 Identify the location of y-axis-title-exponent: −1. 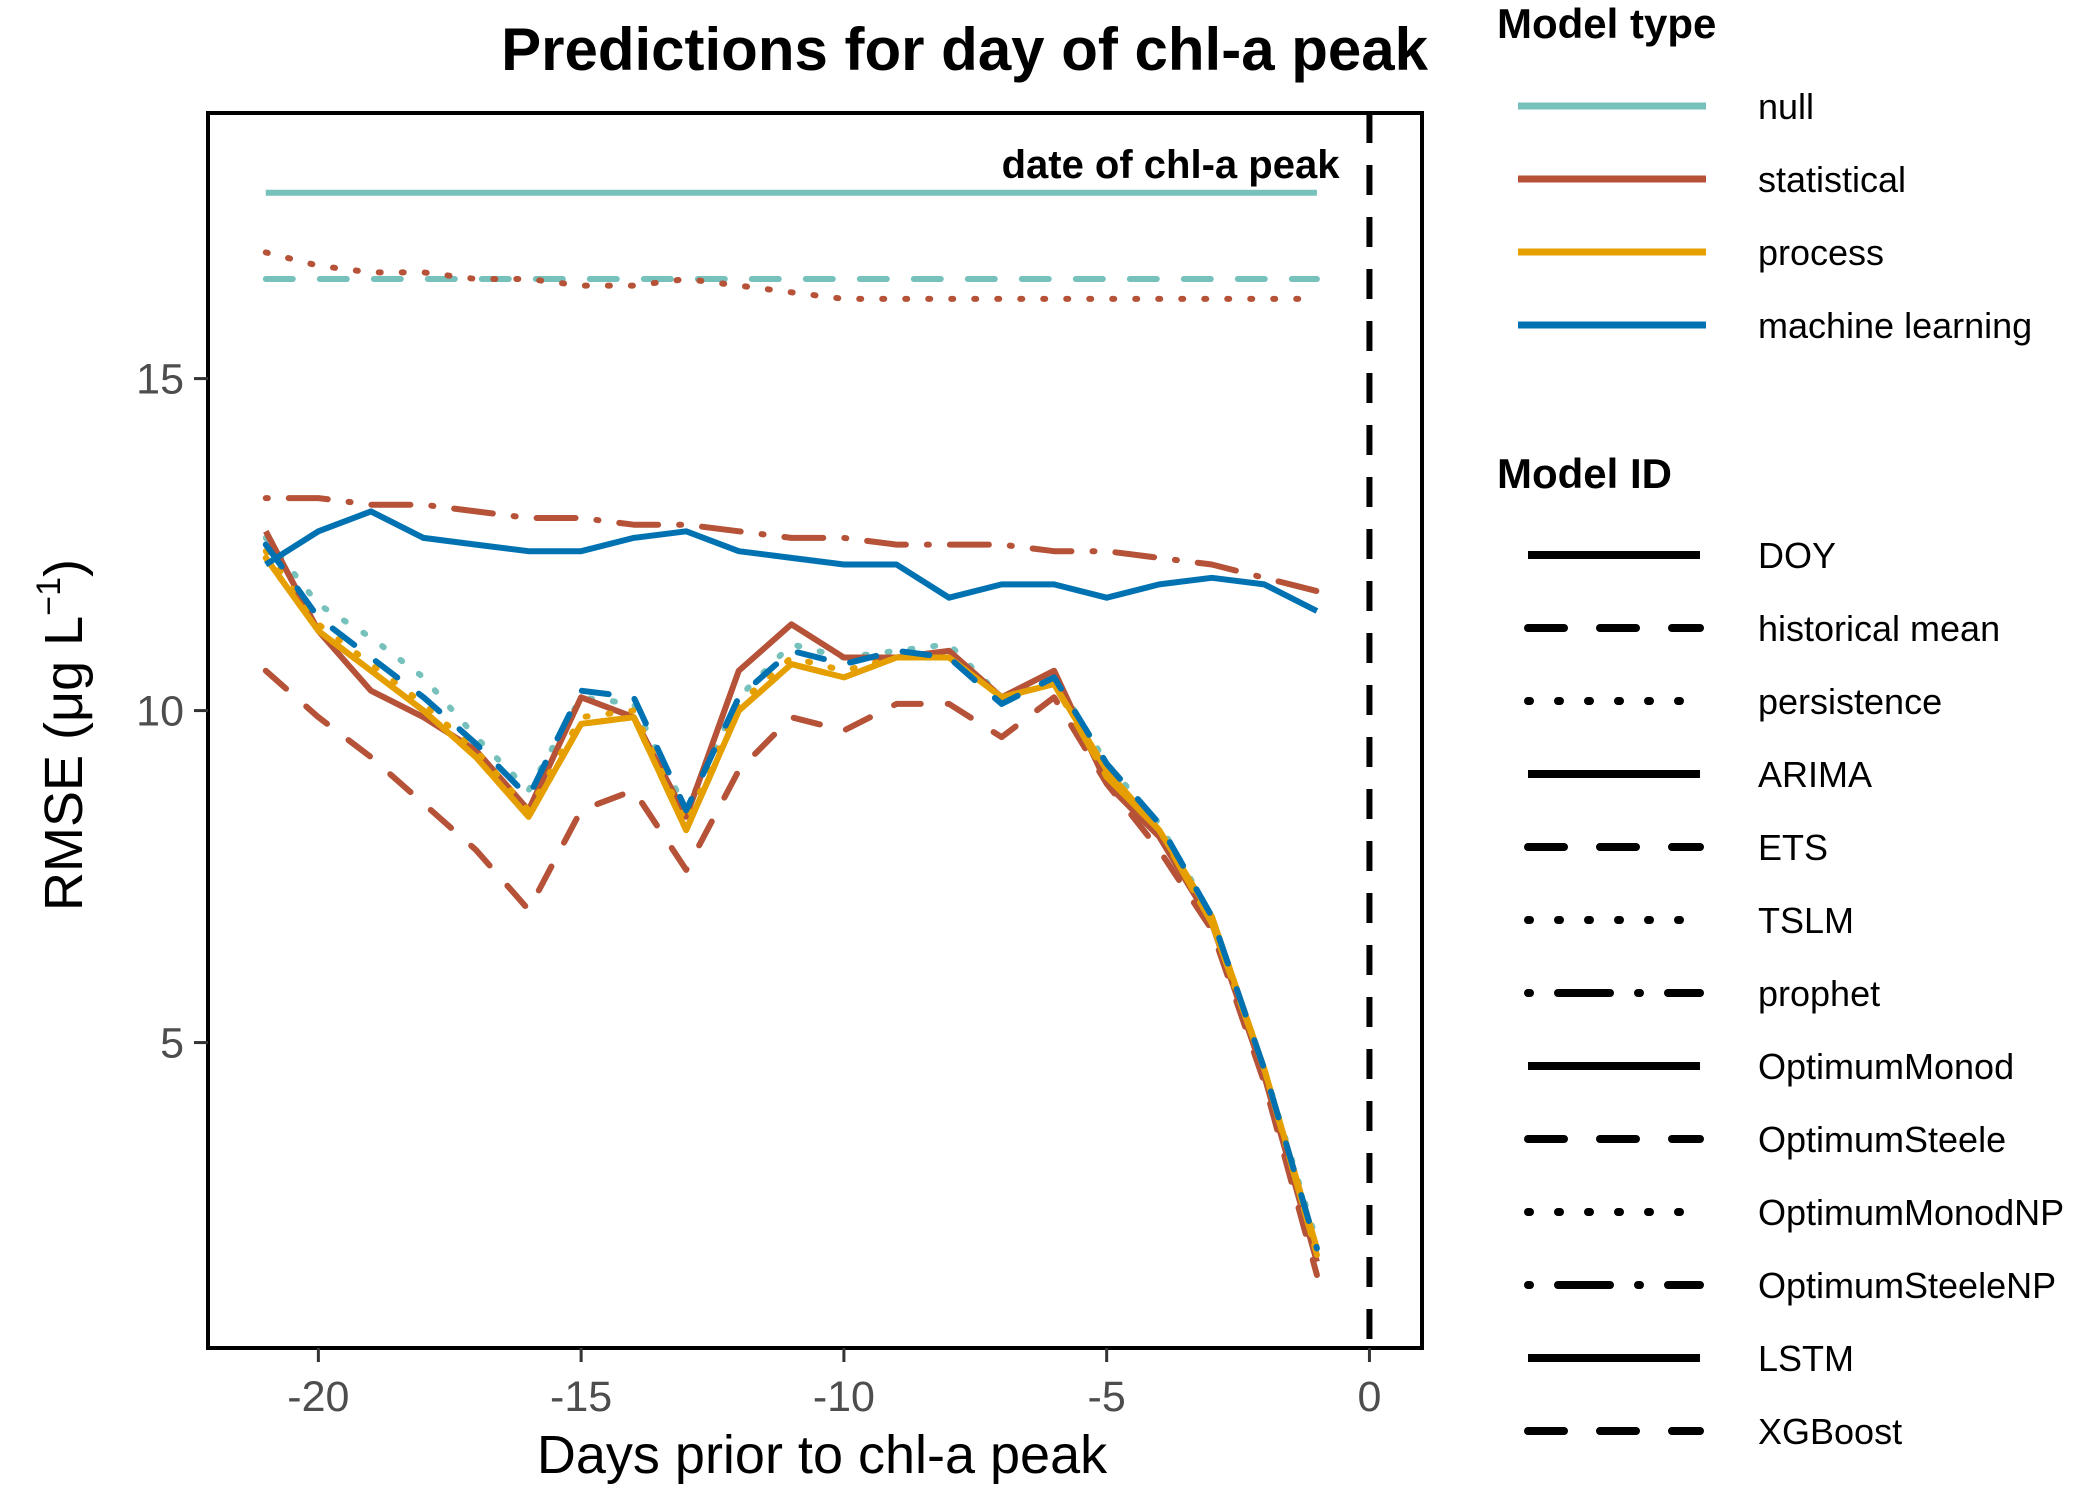
(49, 596).